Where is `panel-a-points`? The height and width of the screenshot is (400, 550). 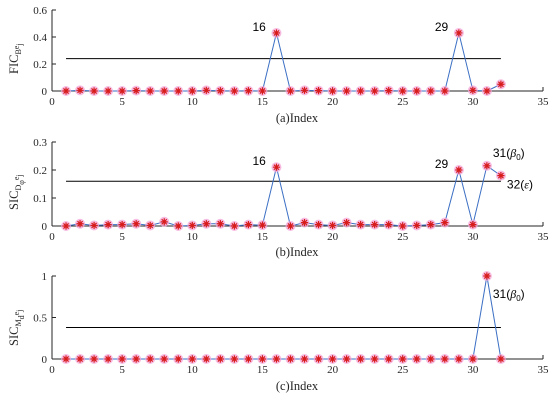
panel-a-points is located at coordinates (283, 61).